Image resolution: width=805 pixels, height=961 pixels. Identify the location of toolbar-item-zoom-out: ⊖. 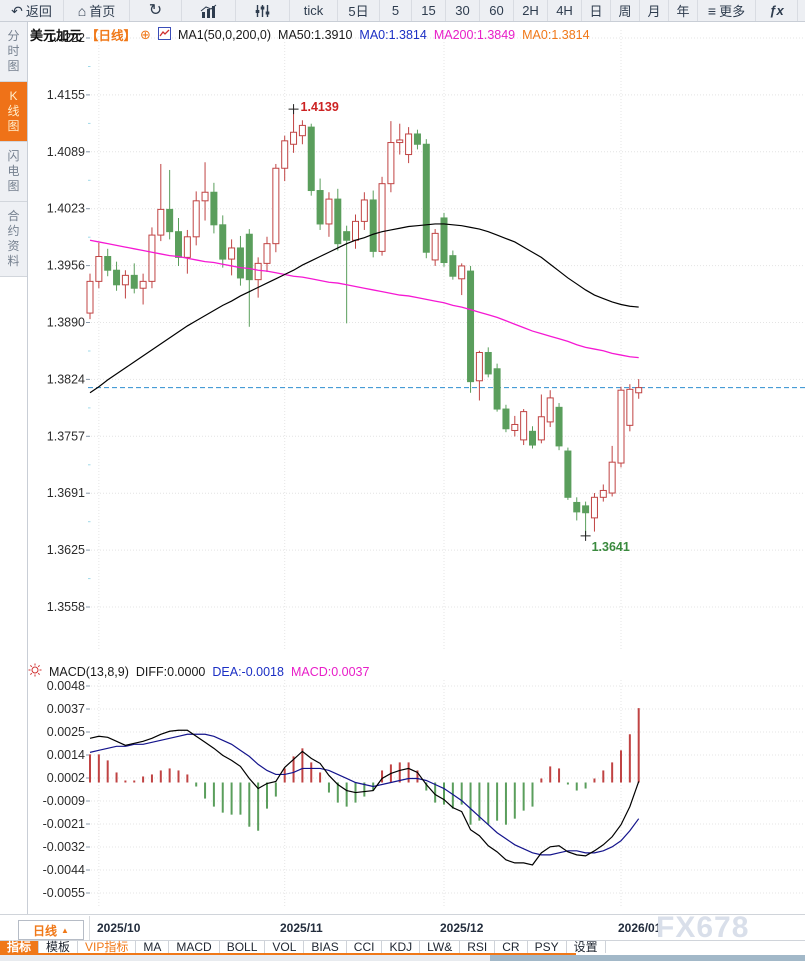
(801, 10).